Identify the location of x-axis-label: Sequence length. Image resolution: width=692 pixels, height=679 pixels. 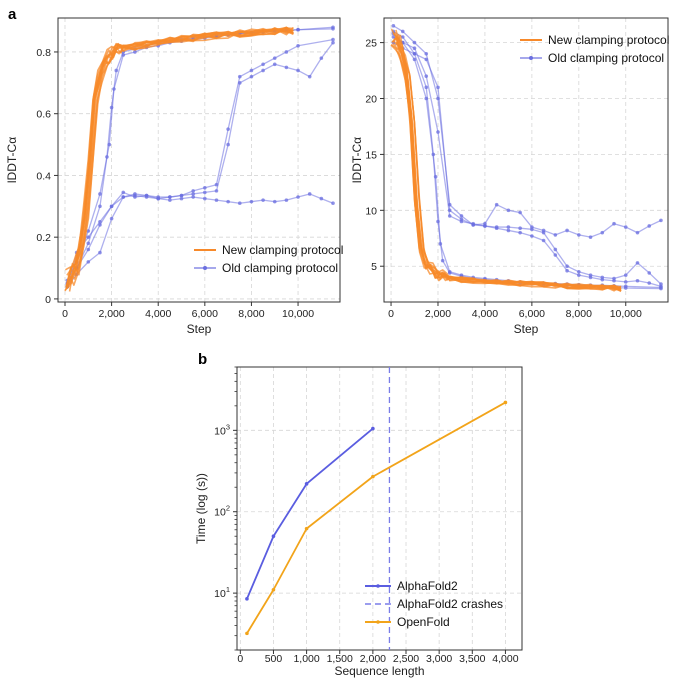
(379, 671).